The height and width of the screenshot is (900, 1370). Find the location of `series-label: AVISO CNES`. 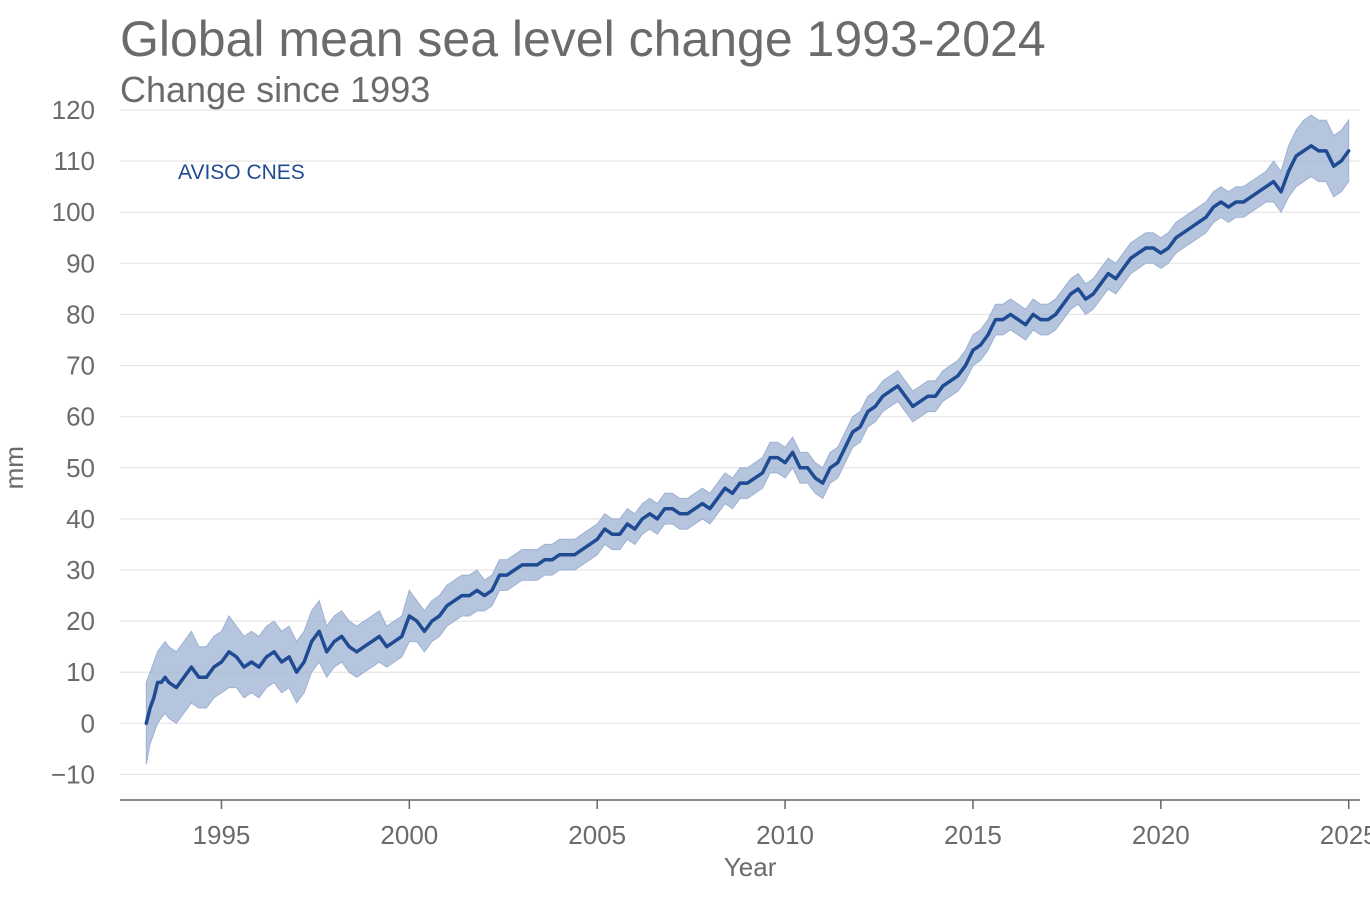

series-label: AVISO CNES is located at coordinates (241, 172).